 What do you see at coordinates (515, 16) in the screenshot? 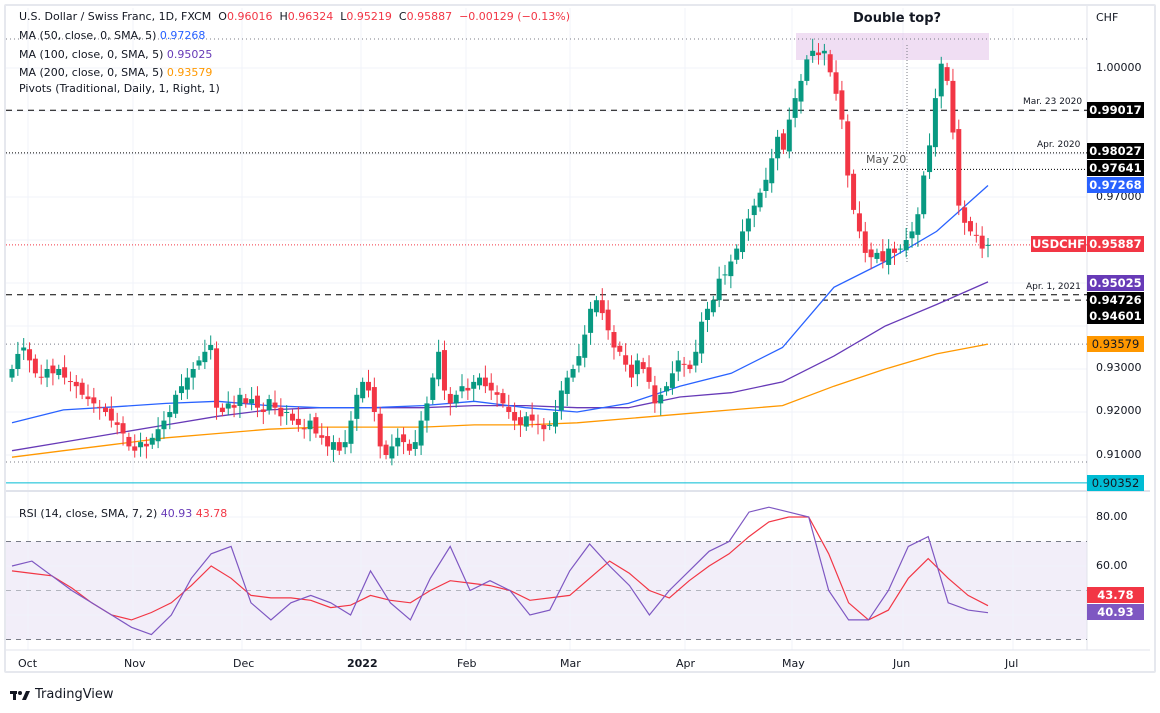
I see `change-value: −0.00129 (−0.13%)` at bounding box center [515, 16].